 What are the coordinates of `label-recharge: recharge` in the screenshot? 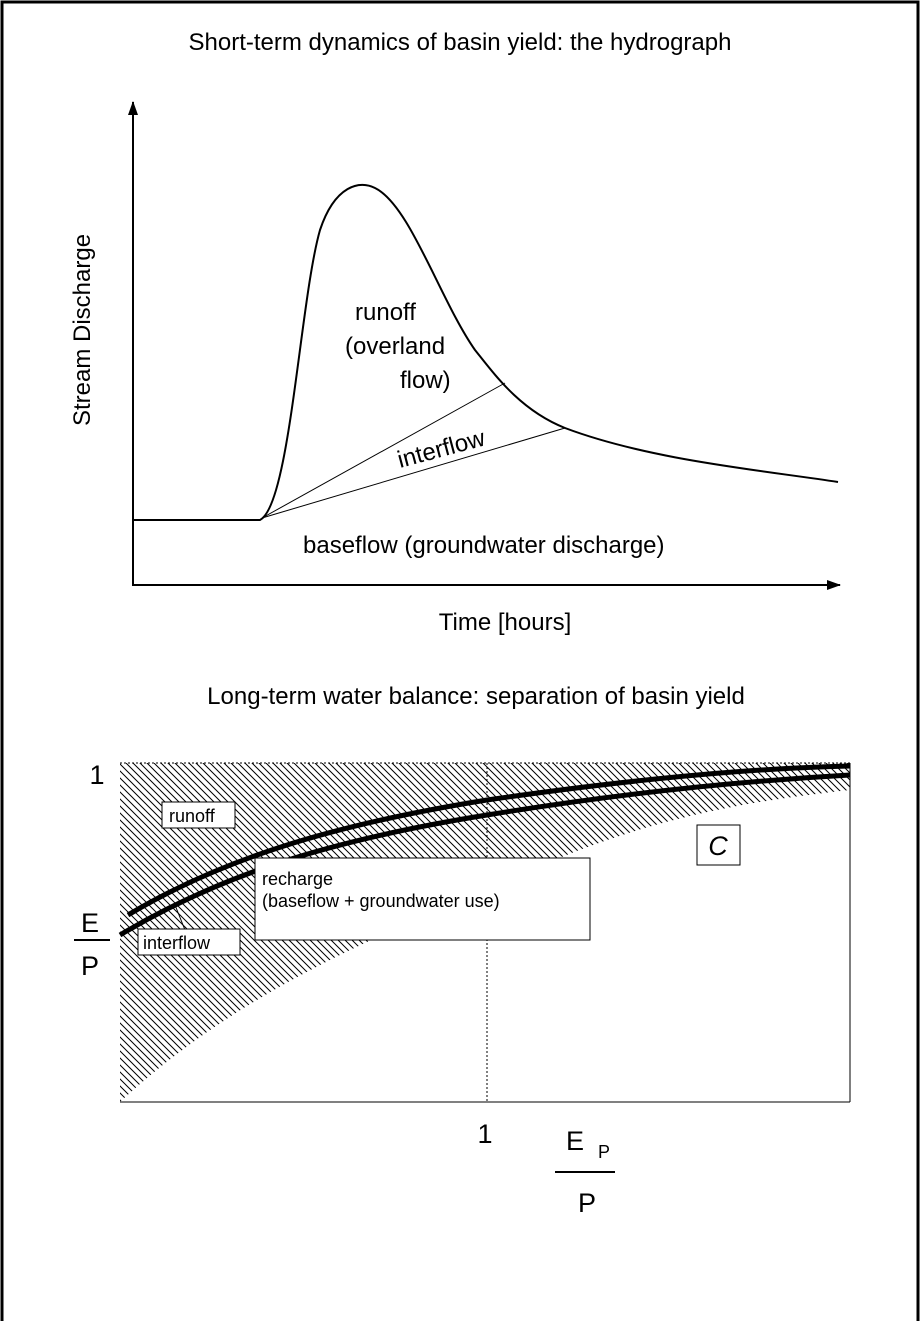 It's located at (297, 879).